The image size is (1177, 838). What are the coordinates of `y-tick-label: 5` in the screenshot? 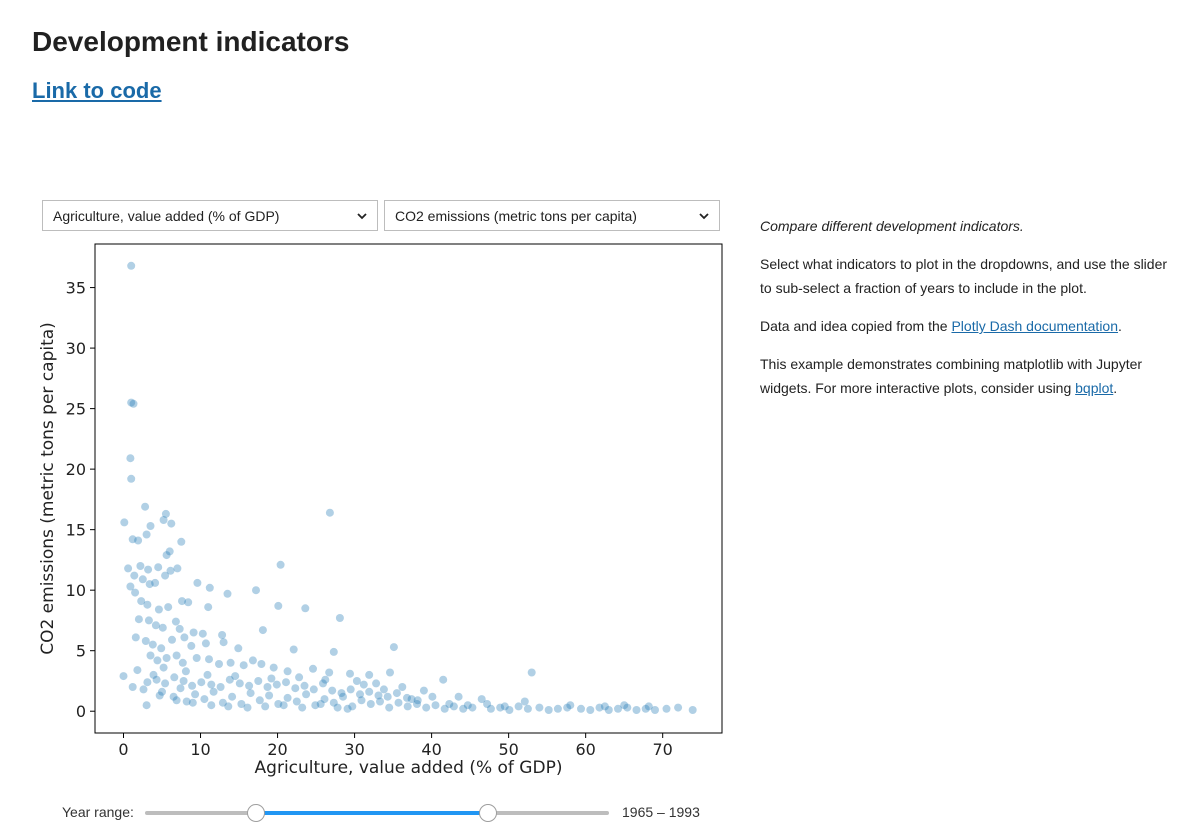 It's located at (81, 651).